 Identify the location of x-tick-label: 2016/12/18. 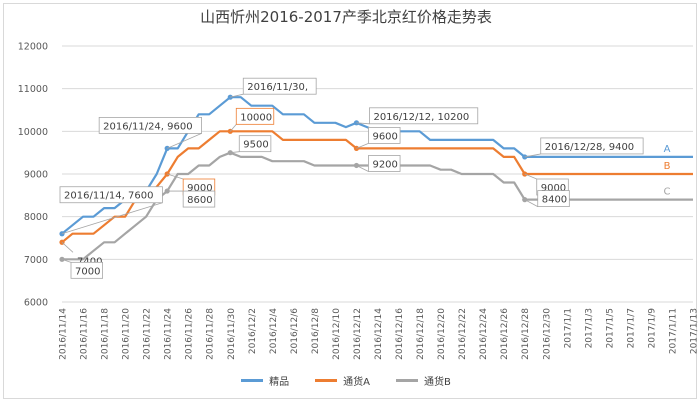
(421, 334).